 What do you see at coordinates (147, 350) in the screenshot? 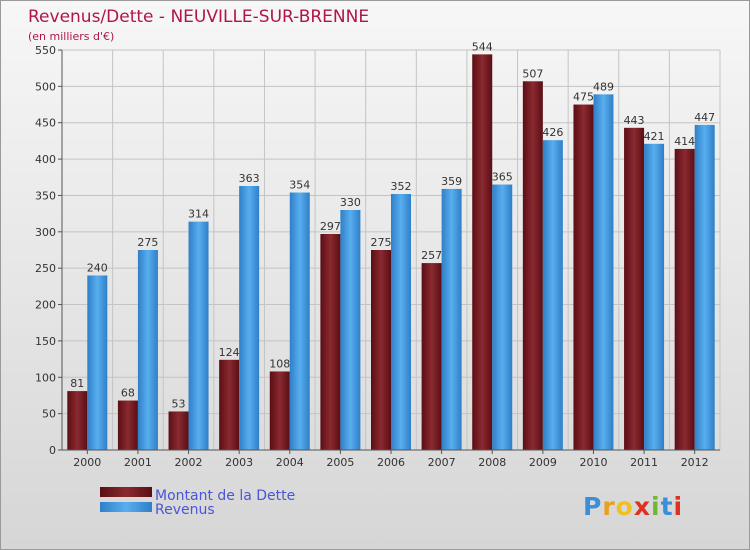
I see `bar-revenus-2001` at bounding box center [147, 350].